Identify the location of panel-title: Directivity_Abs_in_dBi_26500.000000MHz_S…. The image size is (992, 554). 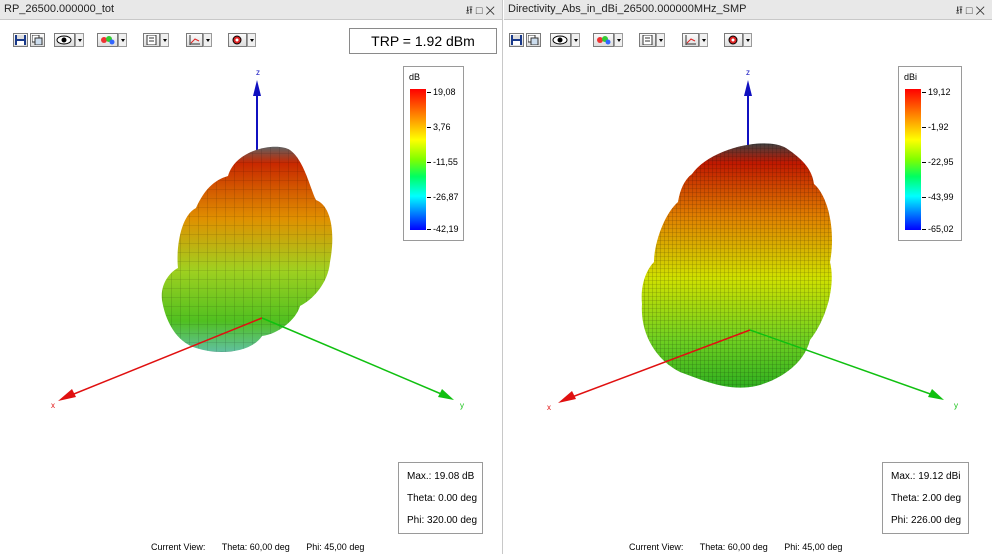
(627, 9).